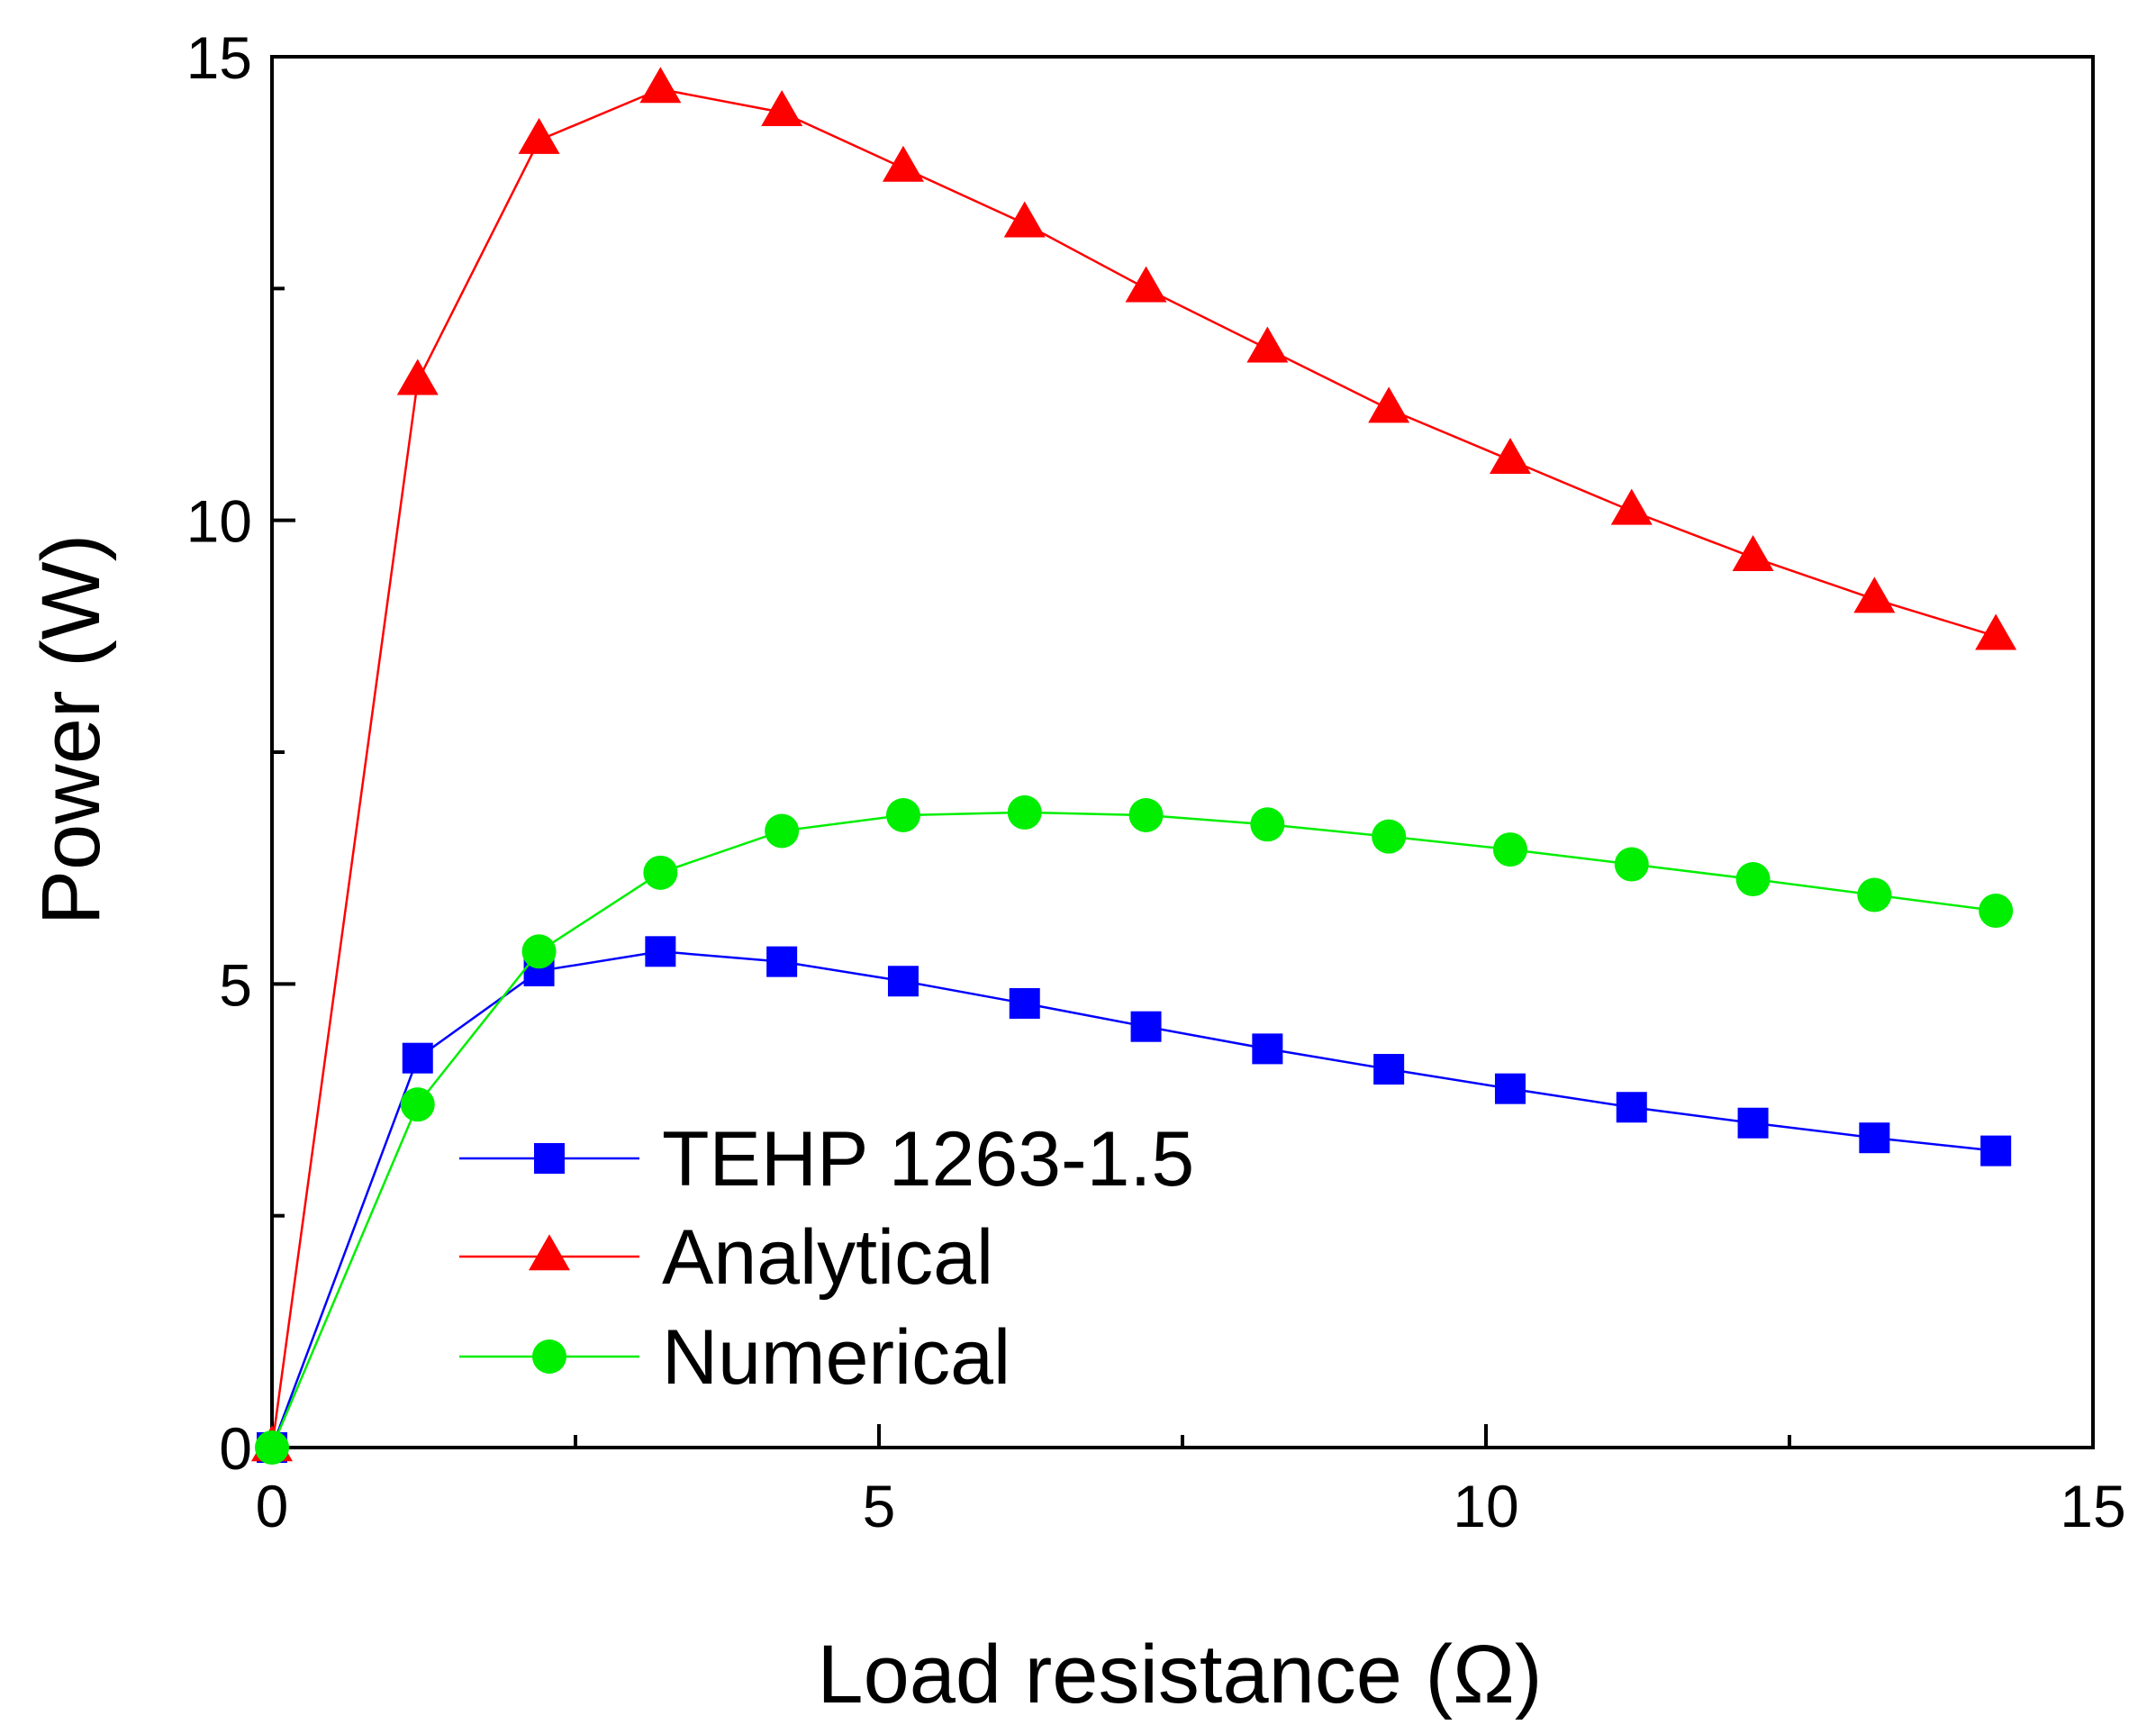 This screenshot has height=1734, width=2156. Describe the element at coordinates (2092, 1506) in the screenshot. I see `x-tick-label: 15` at that location.